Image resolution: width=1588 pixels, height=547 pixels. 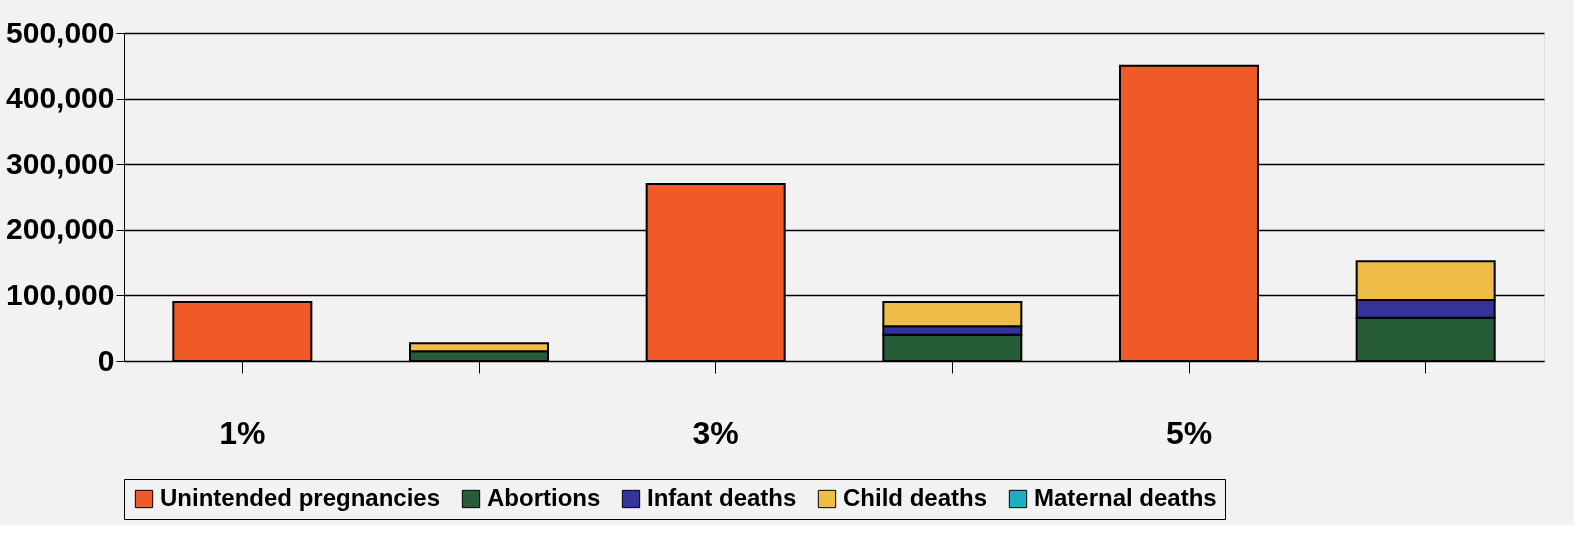 I want to click on y-tick-label: 0, so click(x=106, y=360).